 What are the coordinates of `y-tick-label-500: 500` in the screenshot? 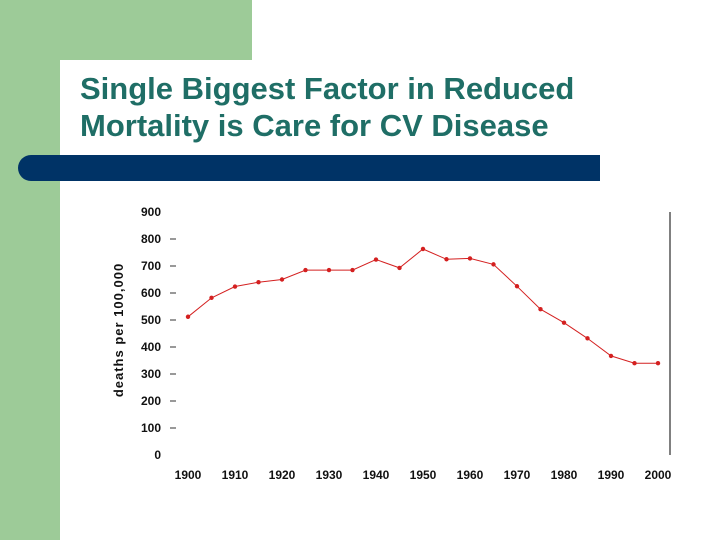 It's located at (151, 320).